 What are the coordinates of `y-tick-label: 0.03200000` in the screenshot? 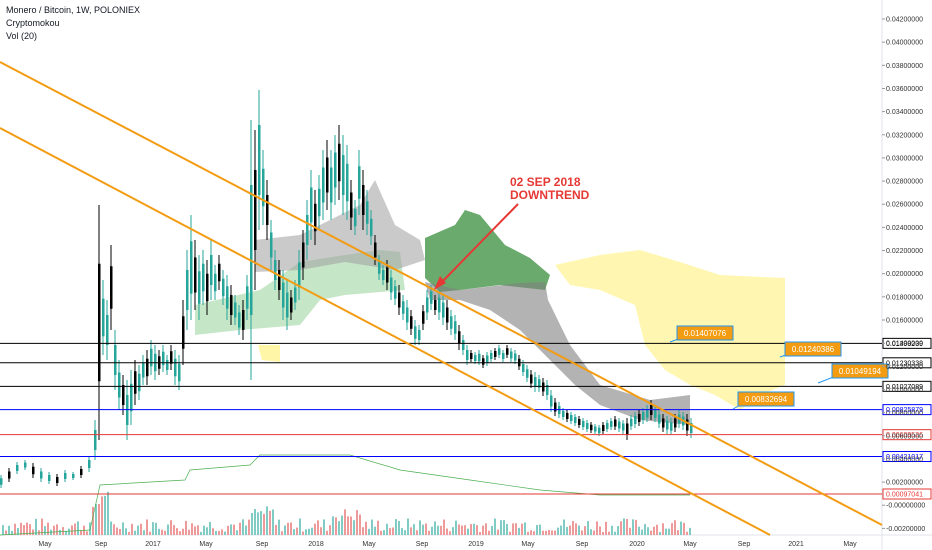 It's located at (904, 135).